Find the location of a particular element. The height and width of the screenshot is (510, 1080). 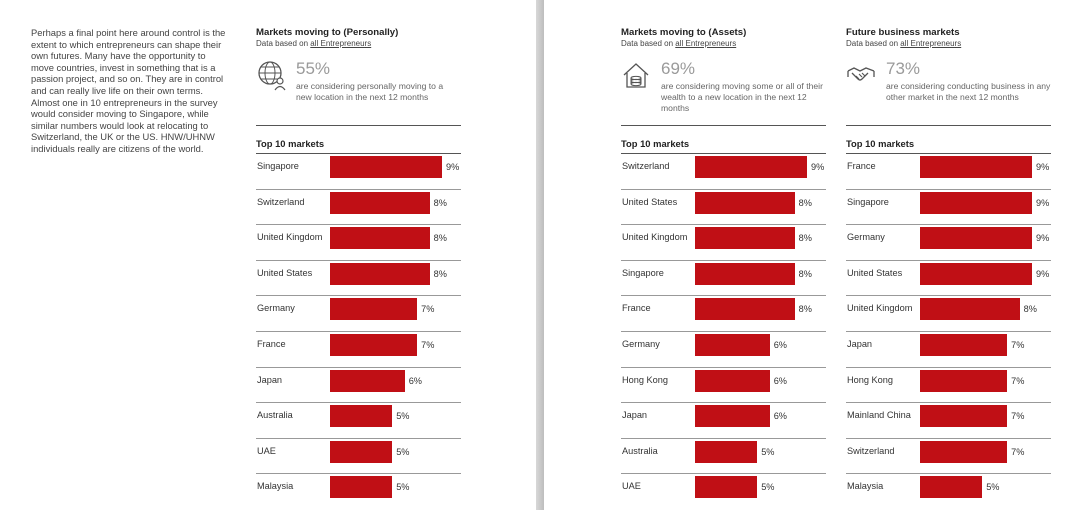

table-row: United States 8% is located at coordinates (723, 206).